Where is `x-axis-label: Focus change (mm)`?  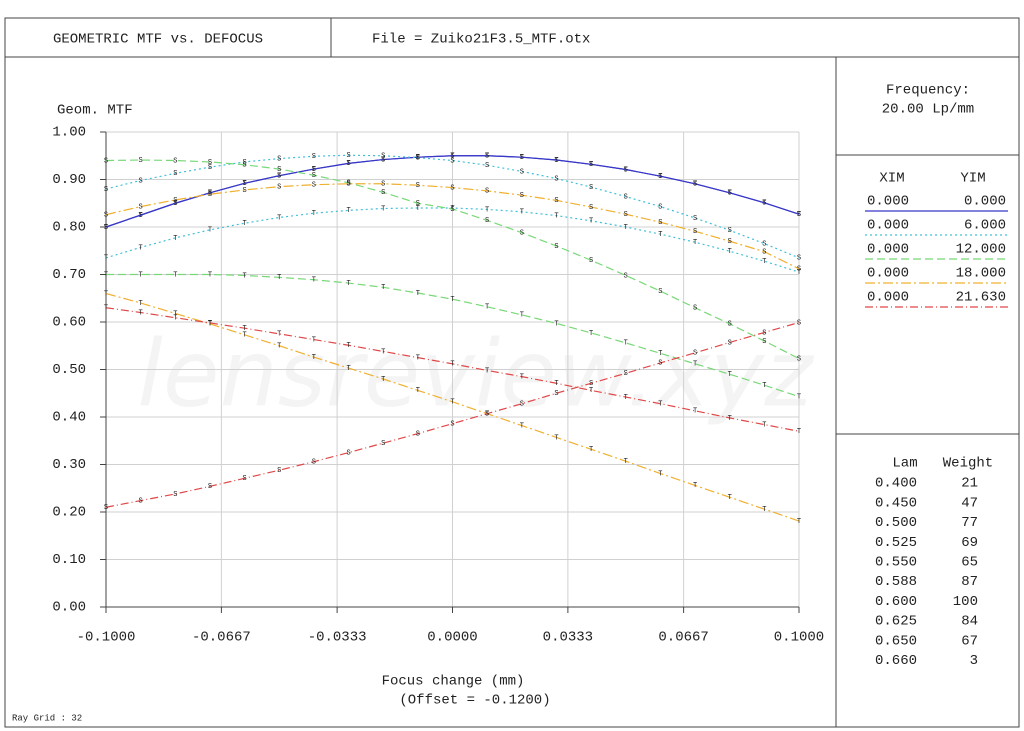 x-axis-label: Focus change (mm) is located at coordinates (453, 682).